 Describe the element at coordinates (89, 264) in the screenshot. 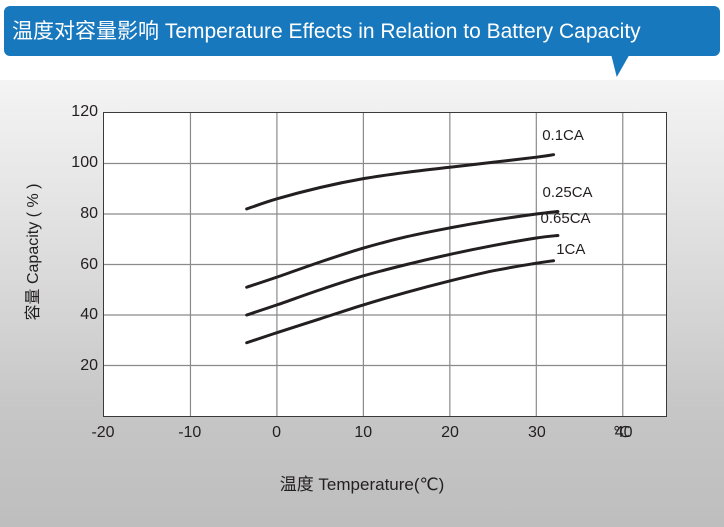

I see `y-tick-label: 60` at that location.